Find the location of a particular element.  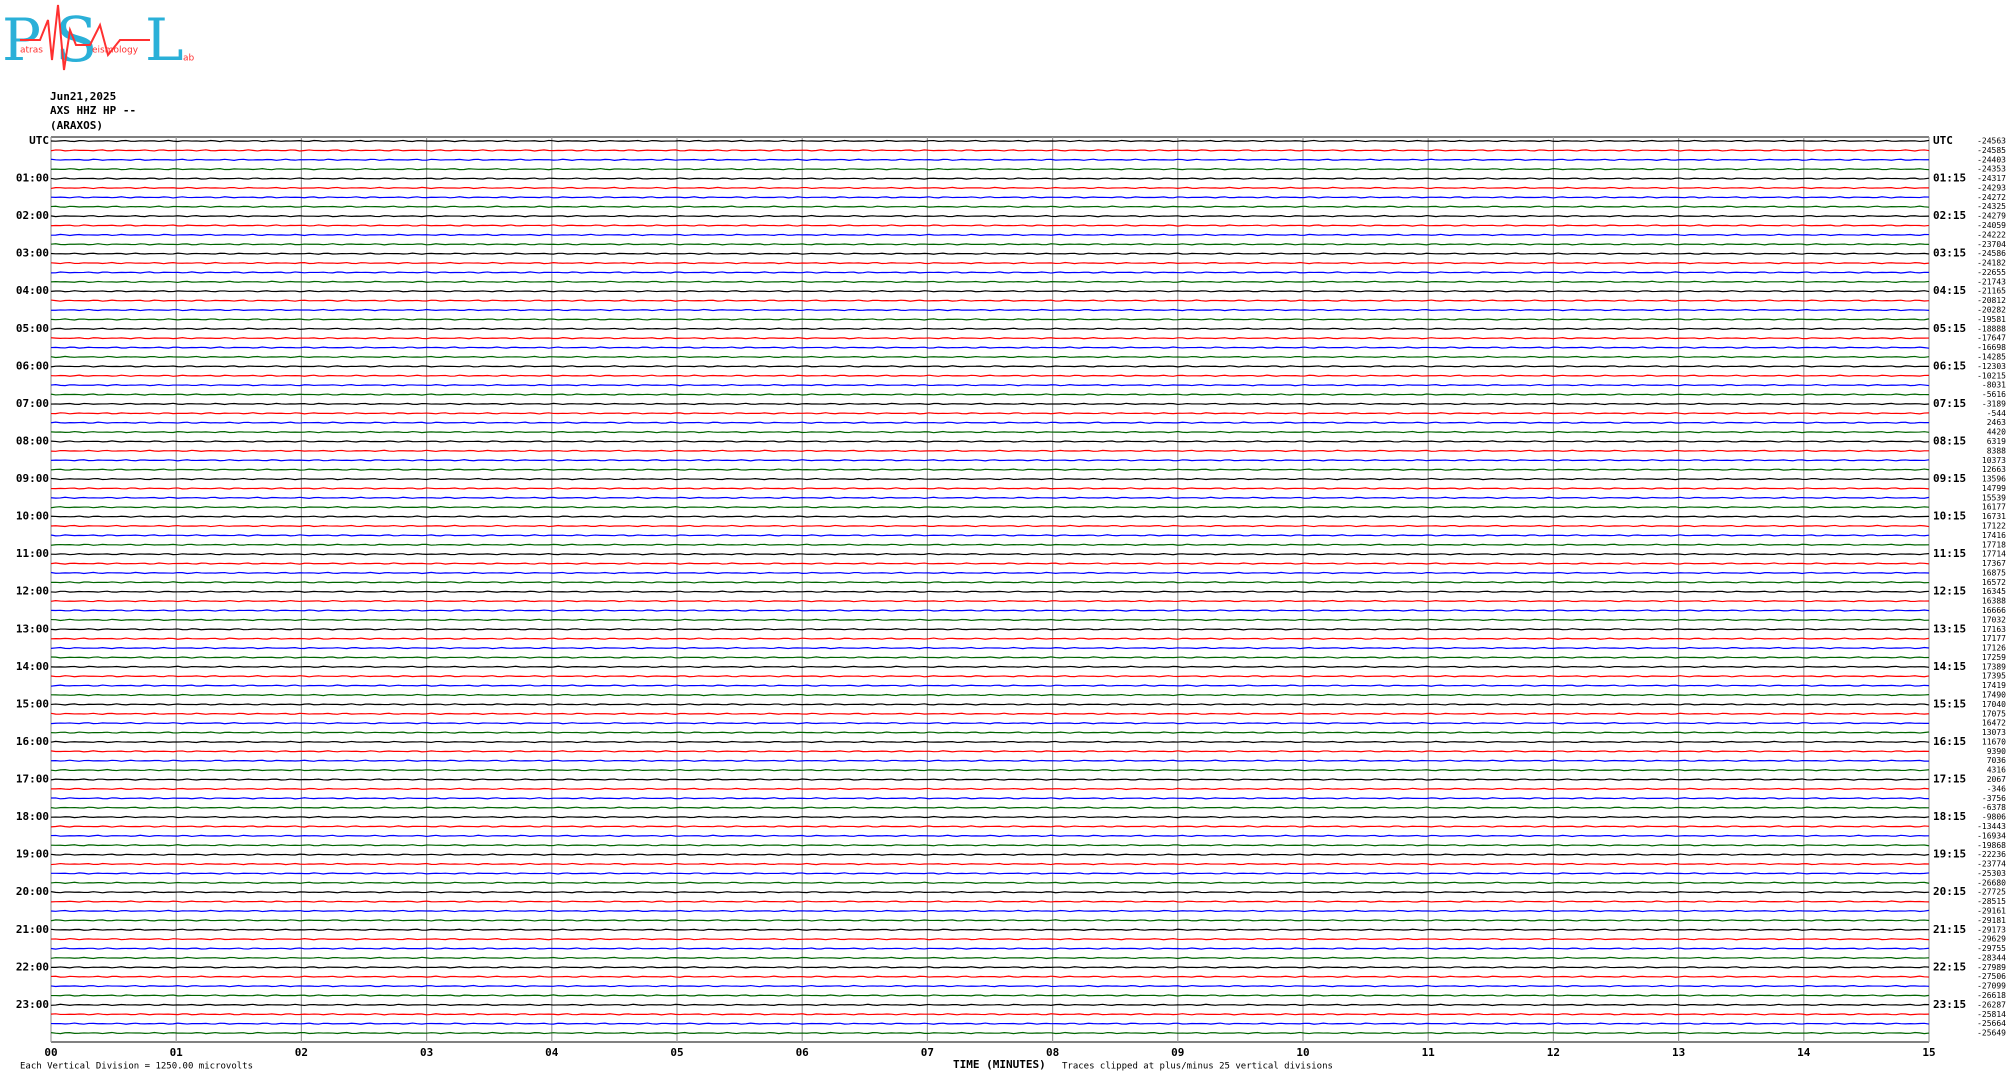

offset-label: -19581 is located at coordinates (1991, 319).